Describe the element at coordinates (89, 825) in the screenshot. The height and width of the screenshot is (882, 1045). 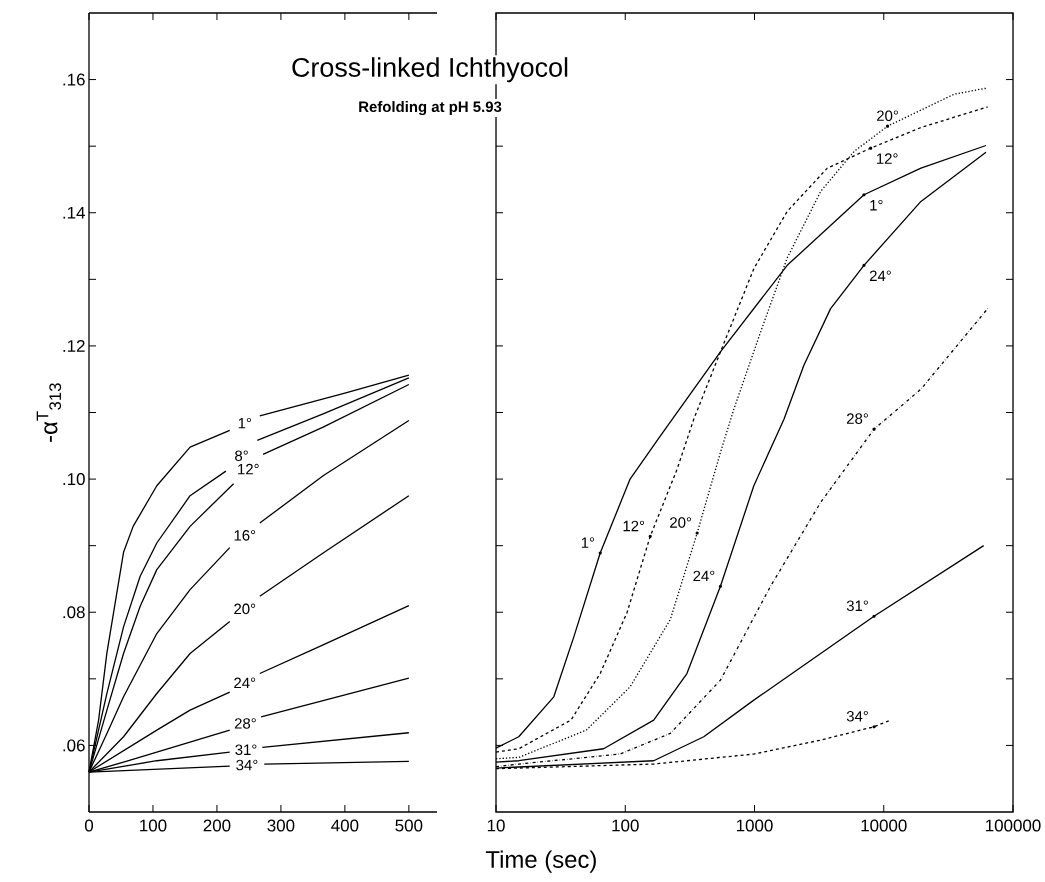
I see `x-tick-label: 0` at that location.